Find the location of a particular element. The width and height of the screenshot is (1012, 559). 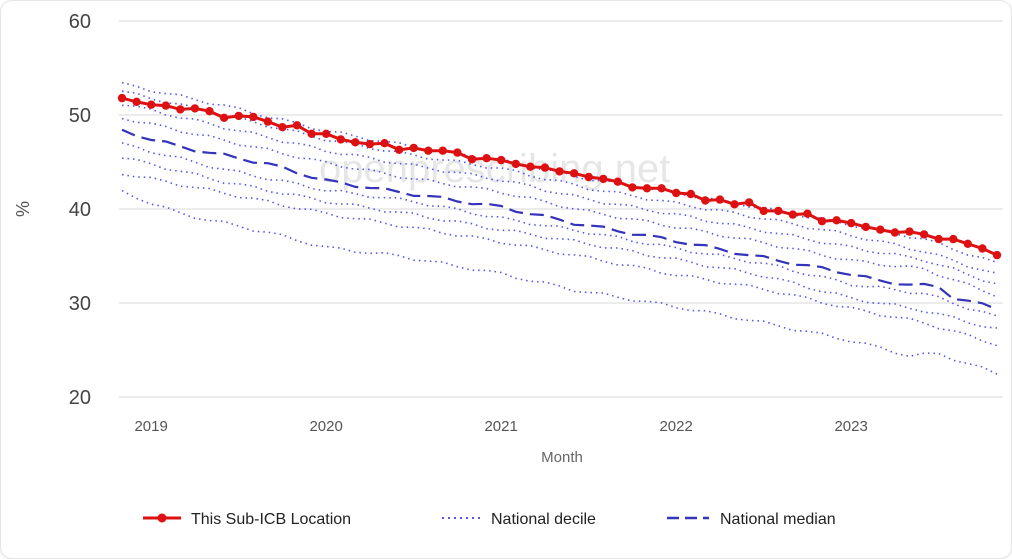

x-tick-labels: 2019 2020 2021 2022 2023 is located at coordinates (500, 426).